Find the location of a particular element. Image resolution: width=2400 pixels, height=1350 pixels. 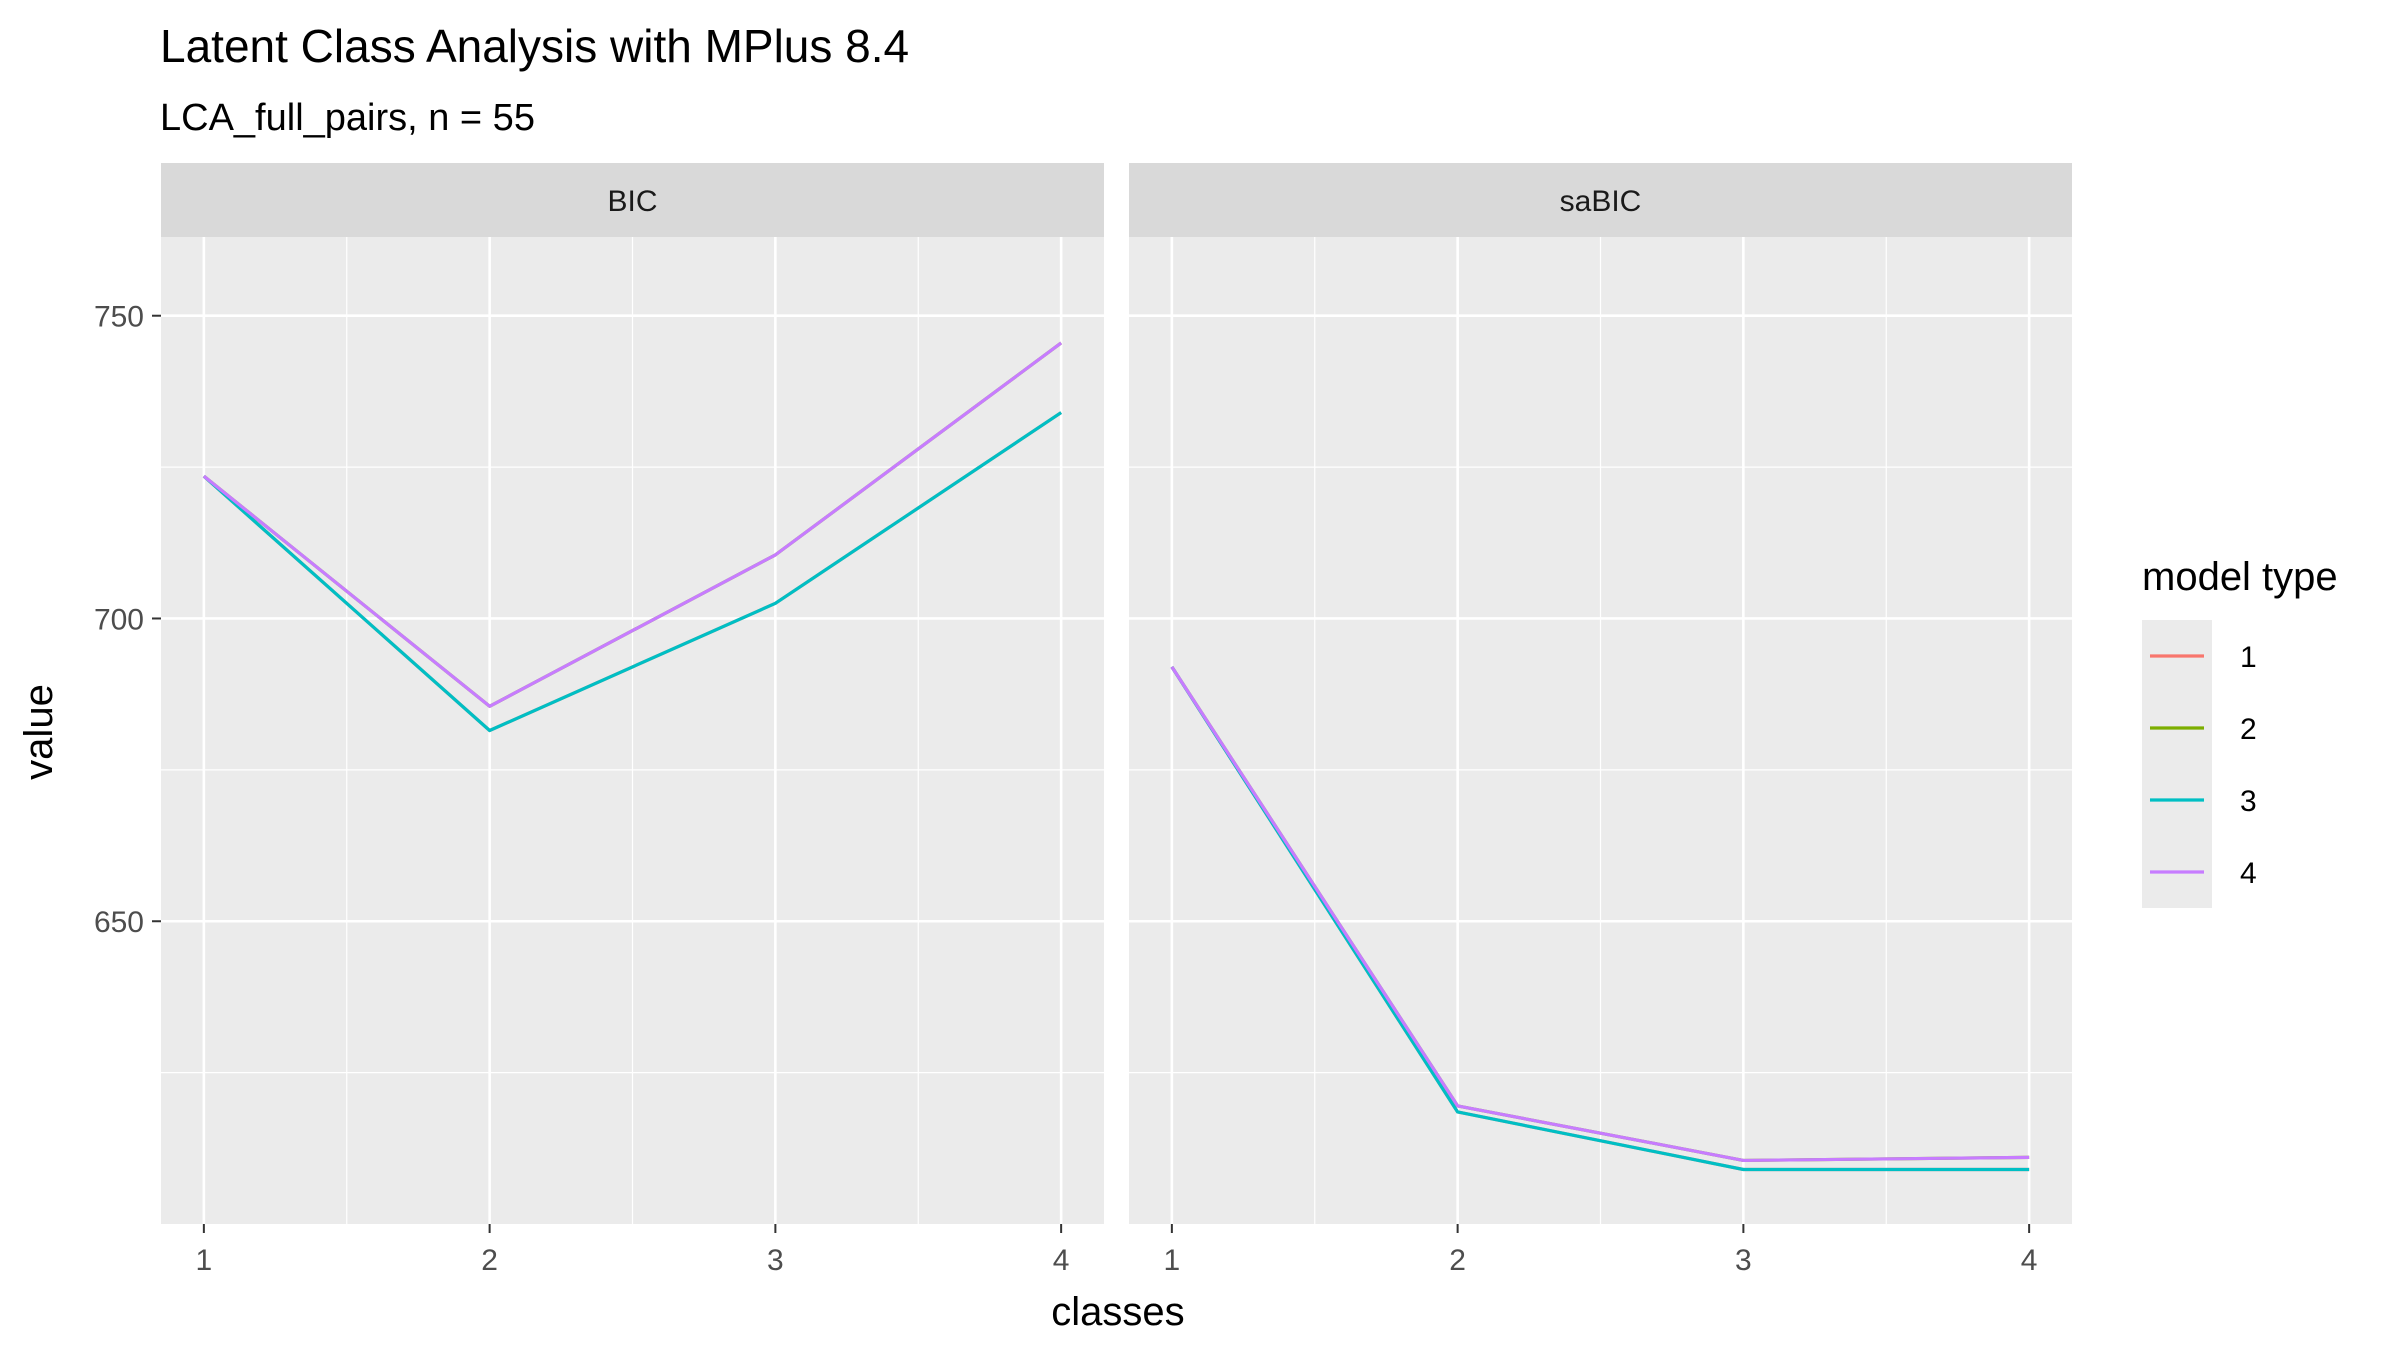

y-tick-label: 700 is located at coordinates (119, 619).